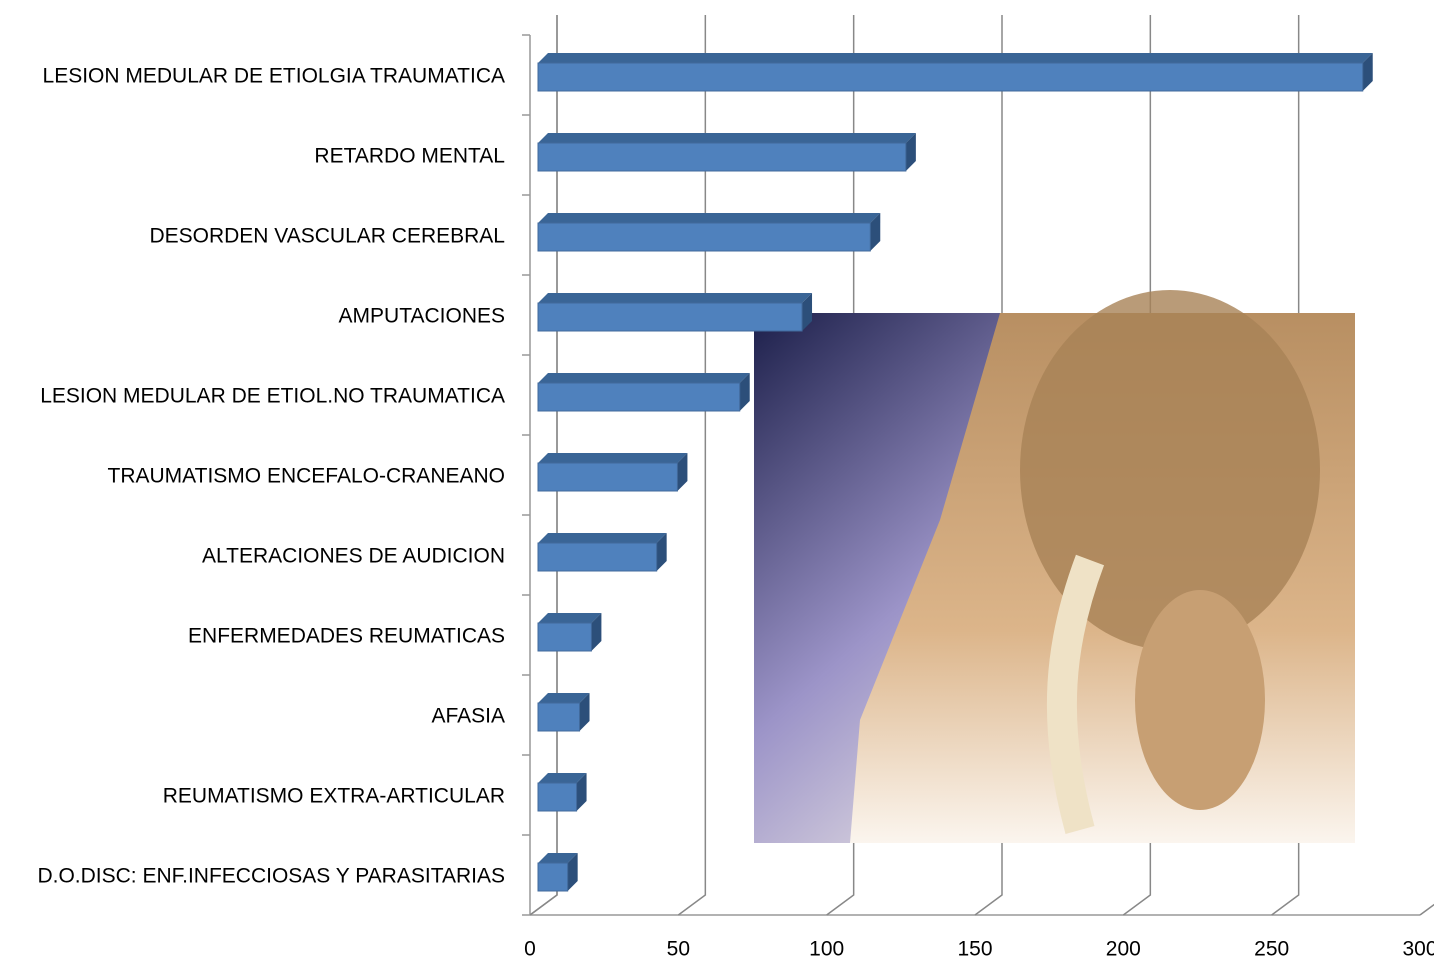 This screenshot has width=1434, height=964. What do you see at coordinates (346, 636) in the screenshot?
I see `y-tick-label: ENFERMEDADES REUMATICAS` at bounding box center [346, 636].